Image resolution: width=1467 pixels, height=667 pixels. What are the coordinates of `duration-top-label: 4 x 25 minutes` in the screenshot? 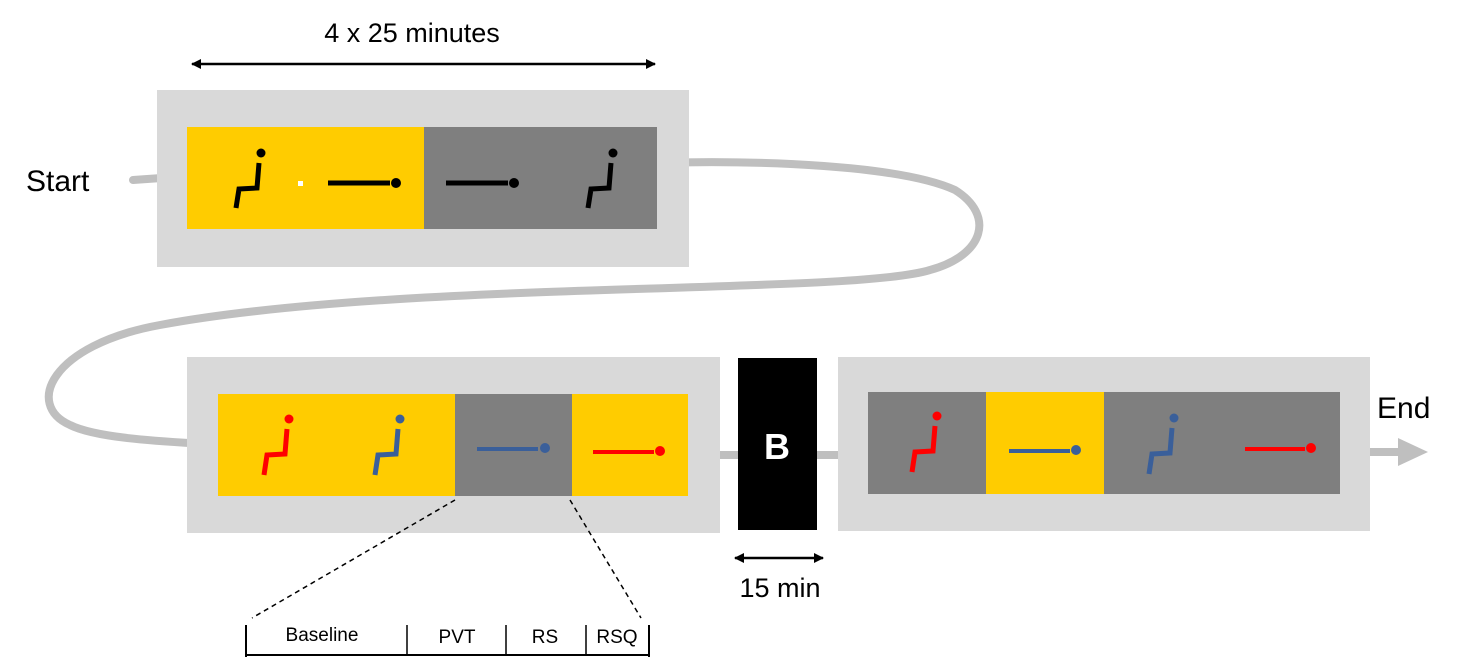 It's located at (412, 33).